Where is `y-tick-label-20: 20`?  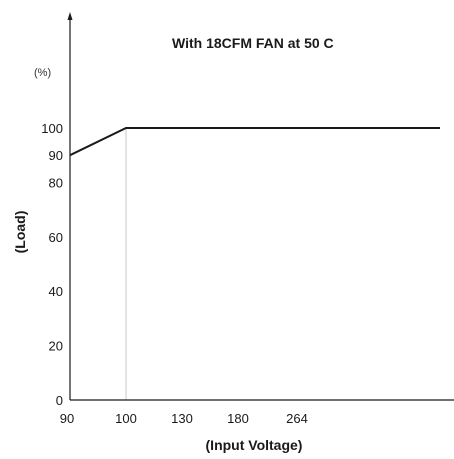
y-tick-label-20: 20 is located at coordinates (56, 346).